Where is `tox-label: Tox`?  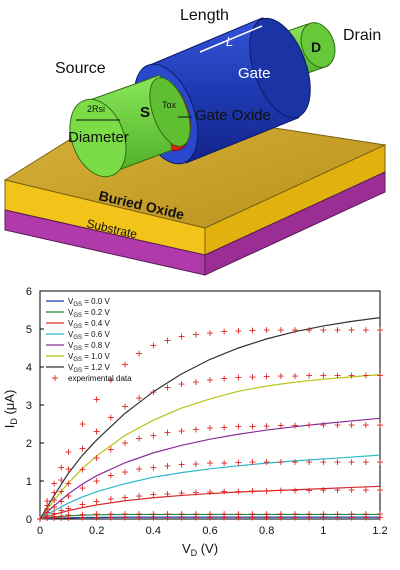 tox-label: Tox is located at coordinates (169, 105).